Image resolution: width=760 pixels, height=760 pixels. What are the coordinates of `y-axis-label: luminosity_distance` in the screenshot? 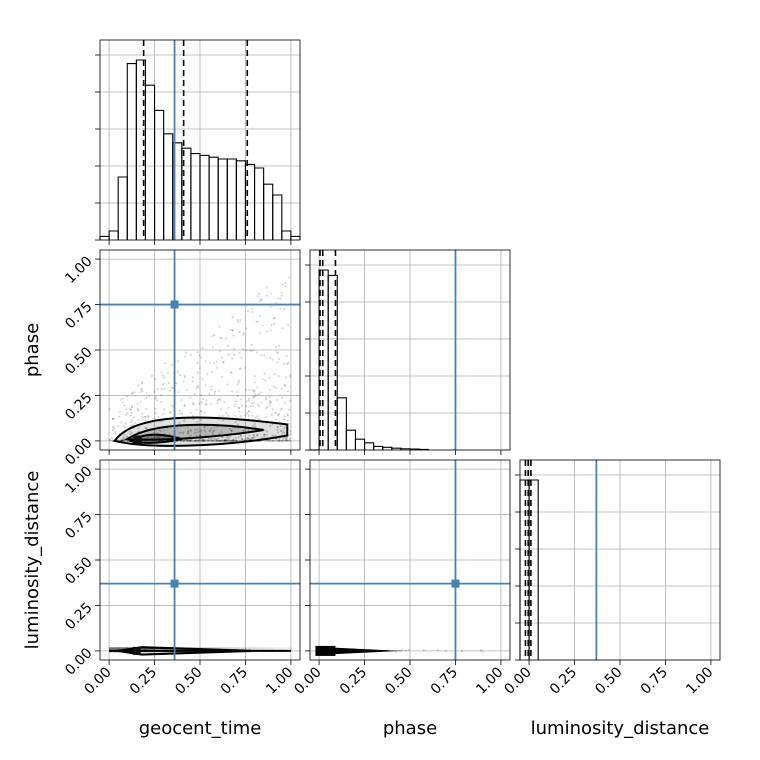 It's located at (32, 560).